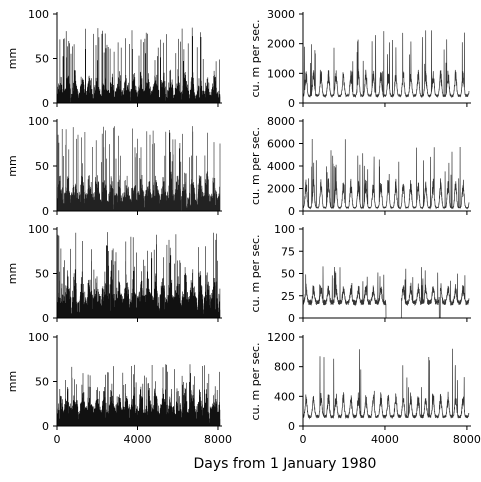  What do you see at coordinates (281, 166) in the screenshot?
I see `y-tick-label: 4000` at bounding box center [281, 166].